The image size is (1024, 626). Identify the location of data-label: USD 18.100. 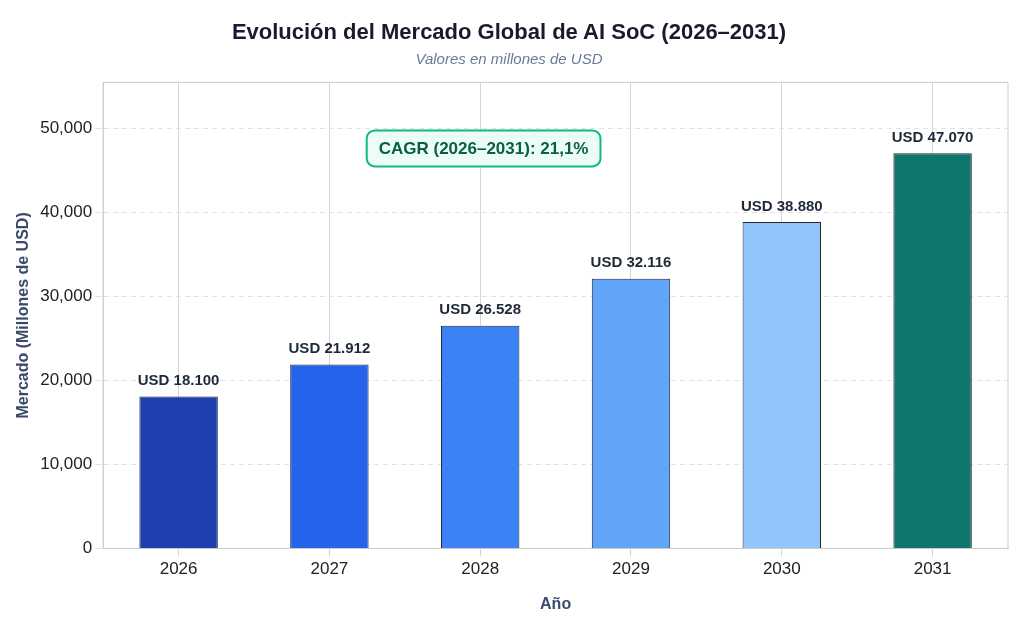
(178, 380).